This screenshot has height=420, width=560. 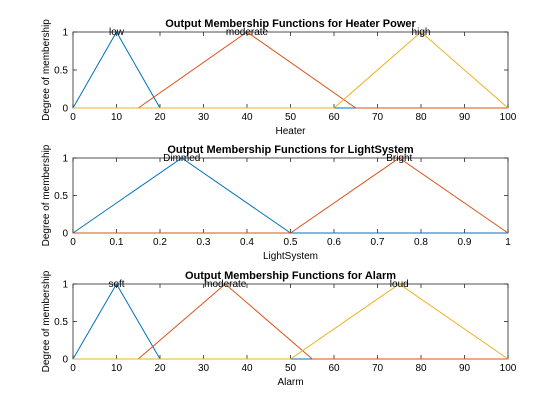 What do you see at coordinates (61, 71) in the screenshot?
I see `chart1-ytick-label: 0.5` at bounding box center [61, 71].